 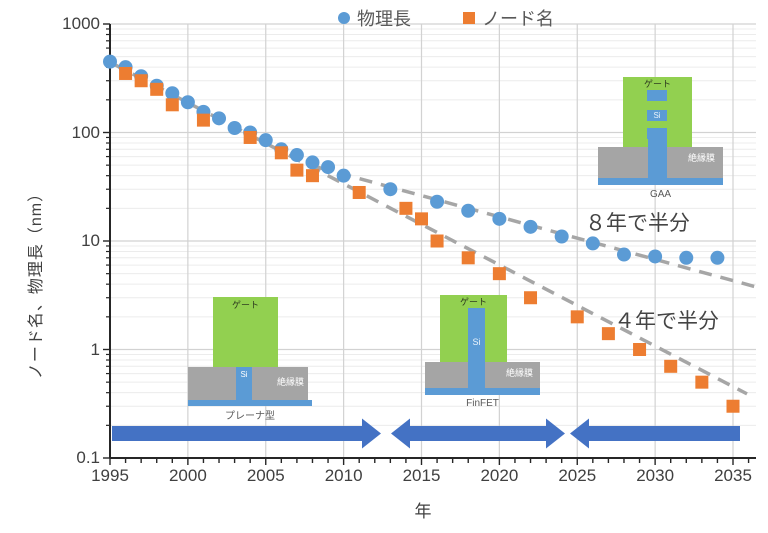 What do you see at coordinates (421, 475) in the screenshot?
I see `x-tick-label: 2015` at bounding box center [421, 475].